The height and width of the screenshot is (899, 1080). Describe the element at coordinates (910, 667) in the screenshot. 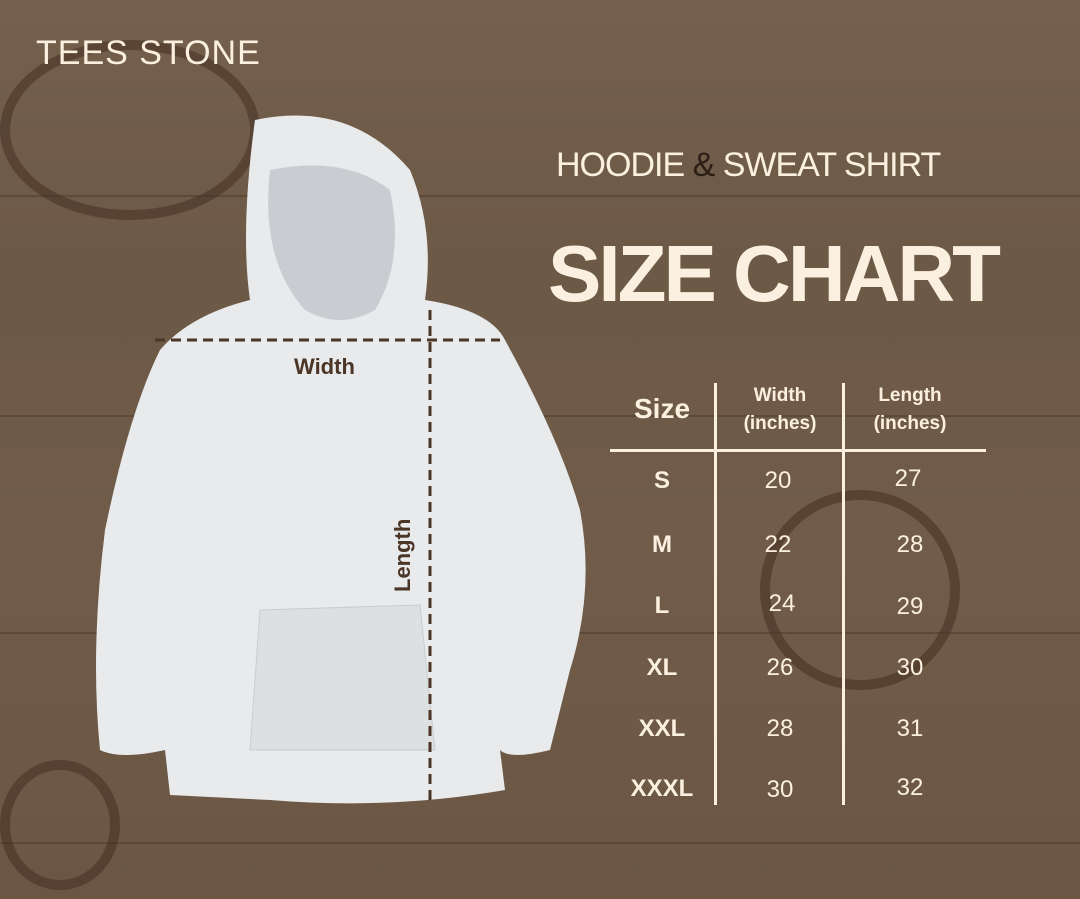

I see `cell-length: 30` at that location.